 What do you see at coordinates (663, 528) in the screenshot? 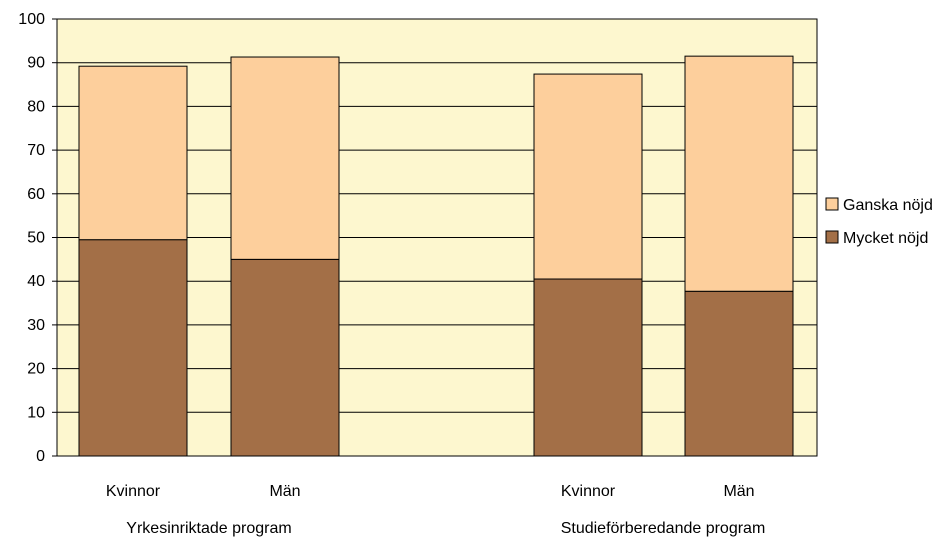
I see `group-label: Studieförberedande program` at bounding box center [663, 528].